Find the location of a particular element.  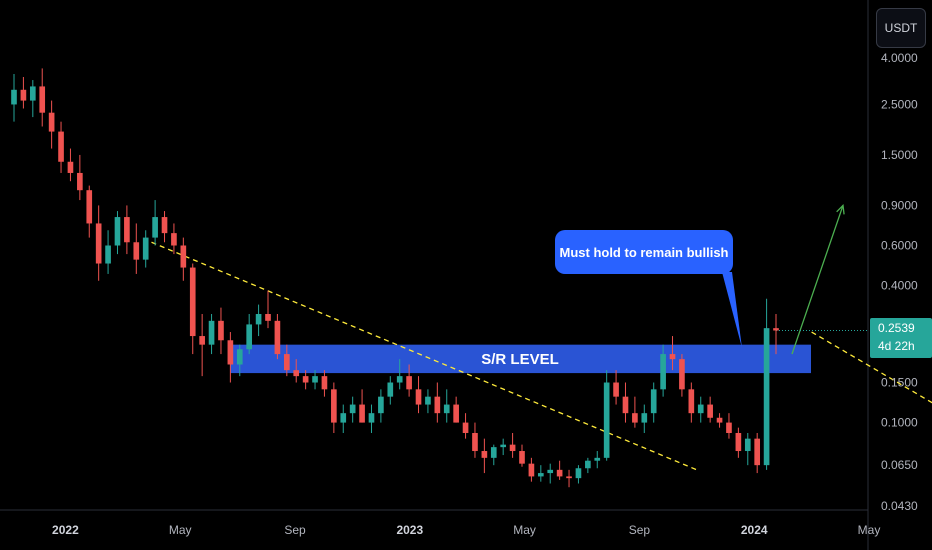

x-tick-label: 2023 is located at coordinates (409, 530).